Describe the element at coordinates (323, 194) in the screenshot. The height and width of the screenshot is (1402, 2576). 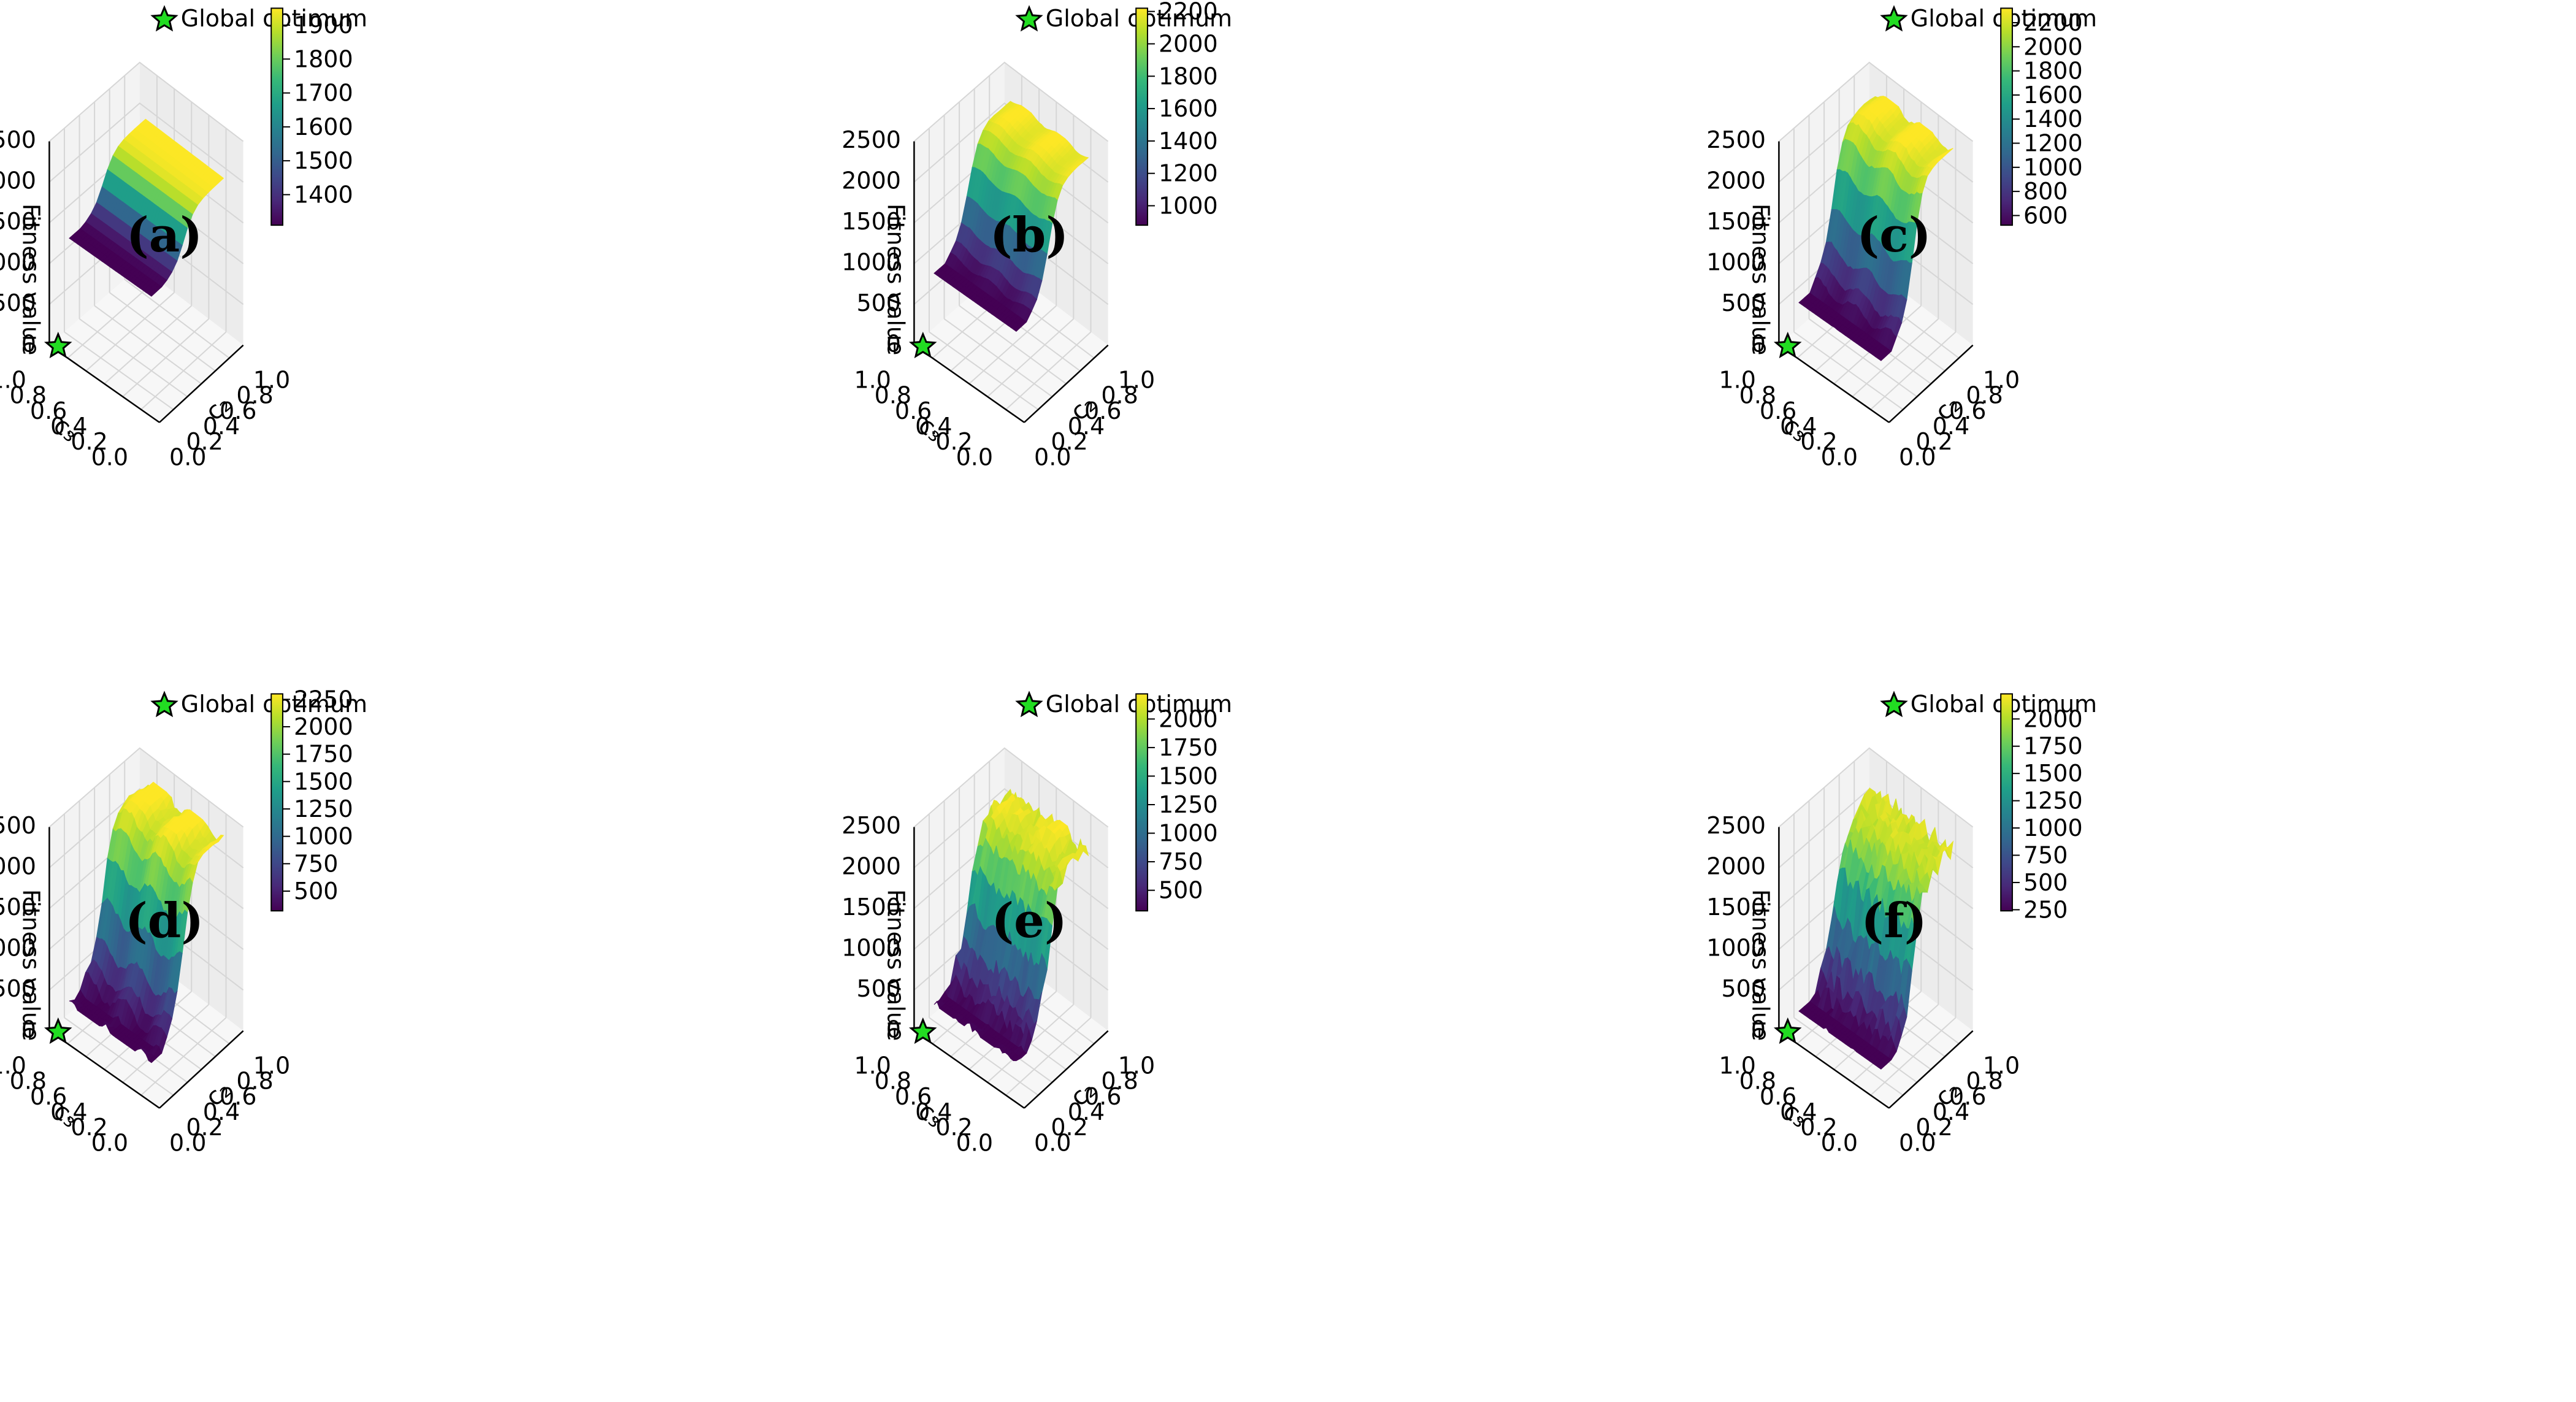
I see `colorbar-tick-label: 1400` at that location.